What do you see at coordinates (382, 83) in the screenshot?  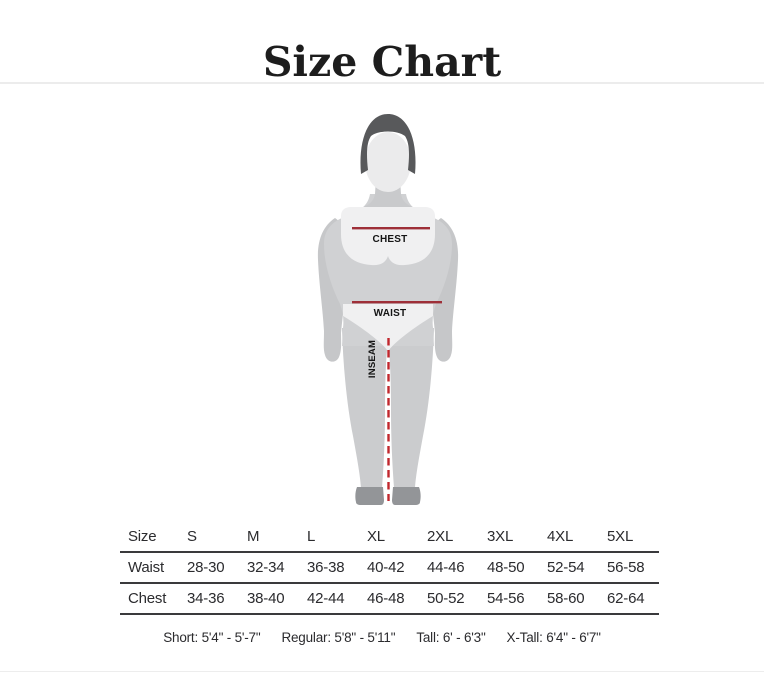 I see `top-divider` at bounding box center [382, 83].